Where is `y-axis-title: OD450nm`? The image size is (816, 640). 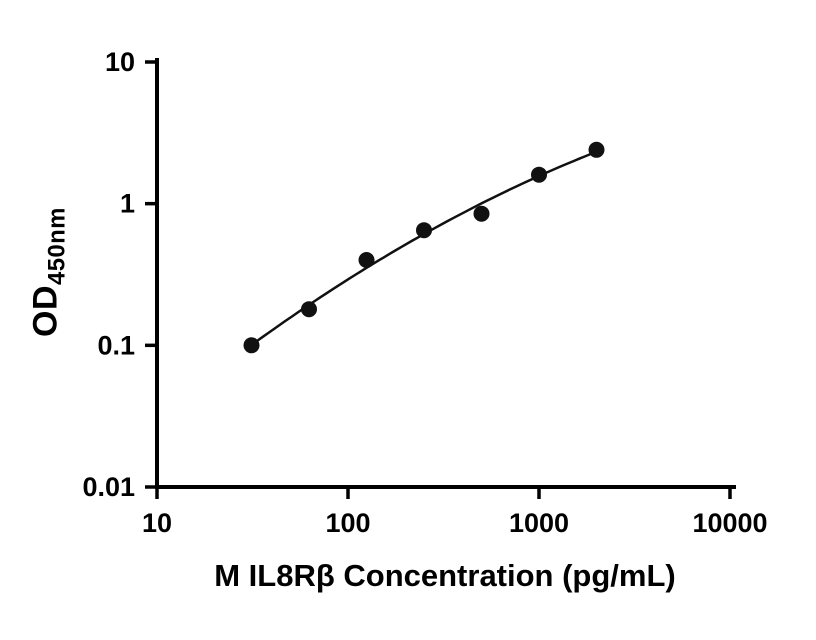 y-axis-title: OD450nm is located at coordinates (48, 272).